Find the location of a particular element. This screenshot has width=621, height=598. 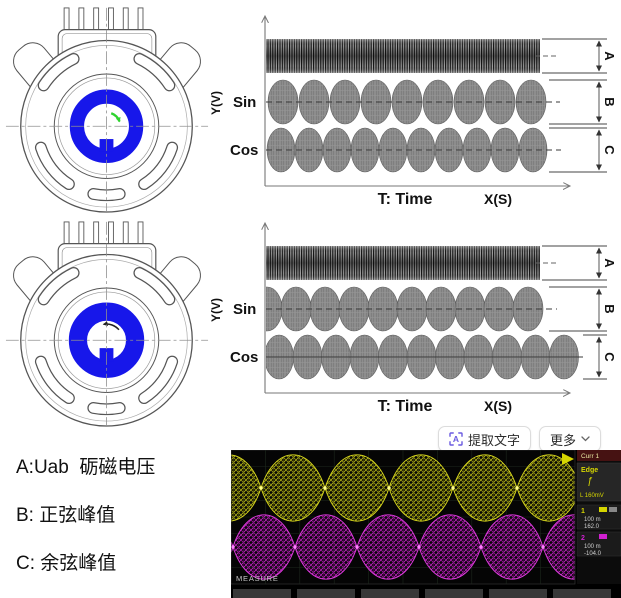

measure-label: MEASURE is located at coordinates (257, 578).